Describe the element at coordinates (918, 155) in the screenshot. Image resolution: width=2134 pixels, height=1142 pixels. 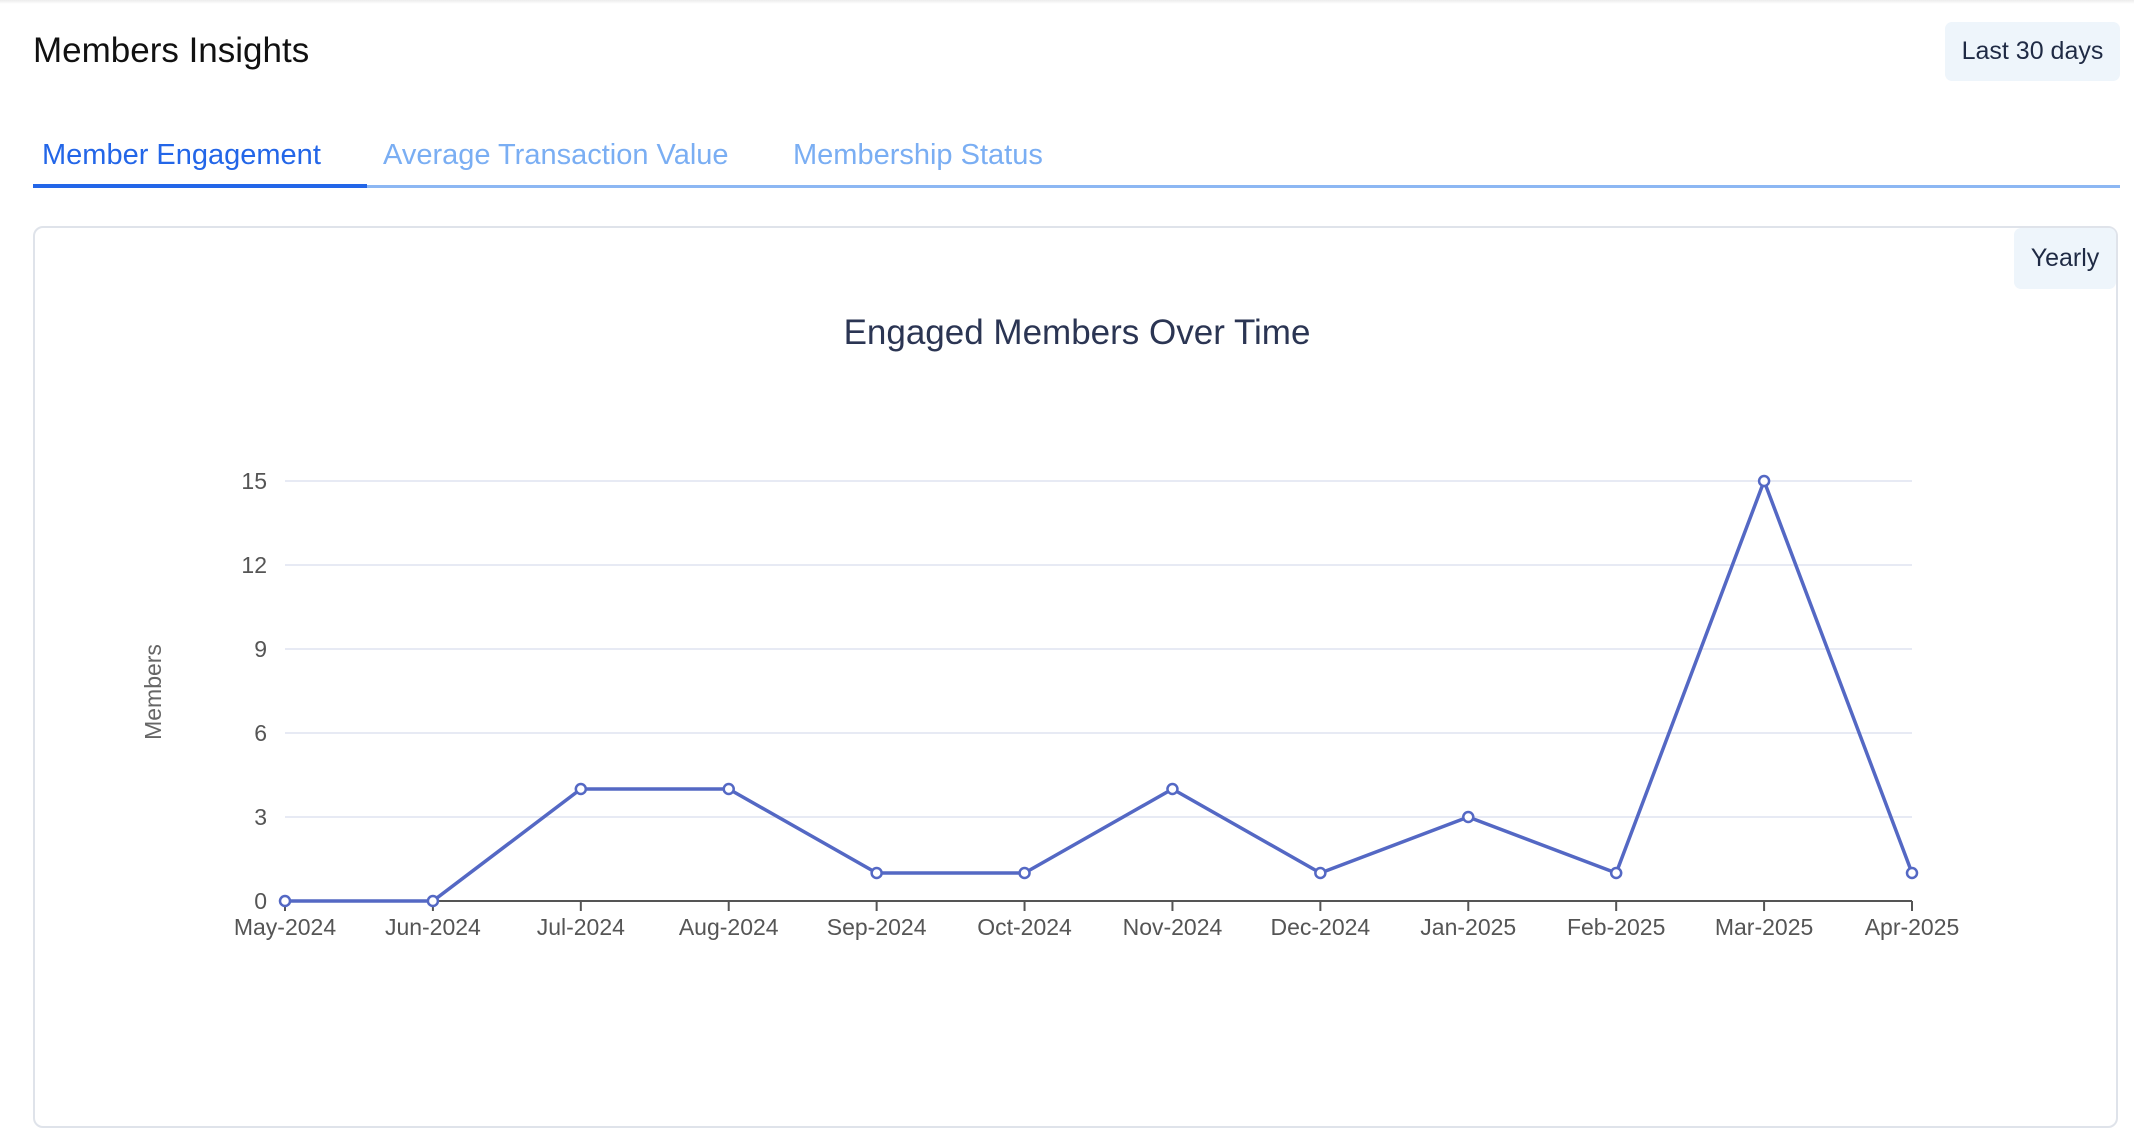
I see `tab-membership-status: Membership Status` at that location.